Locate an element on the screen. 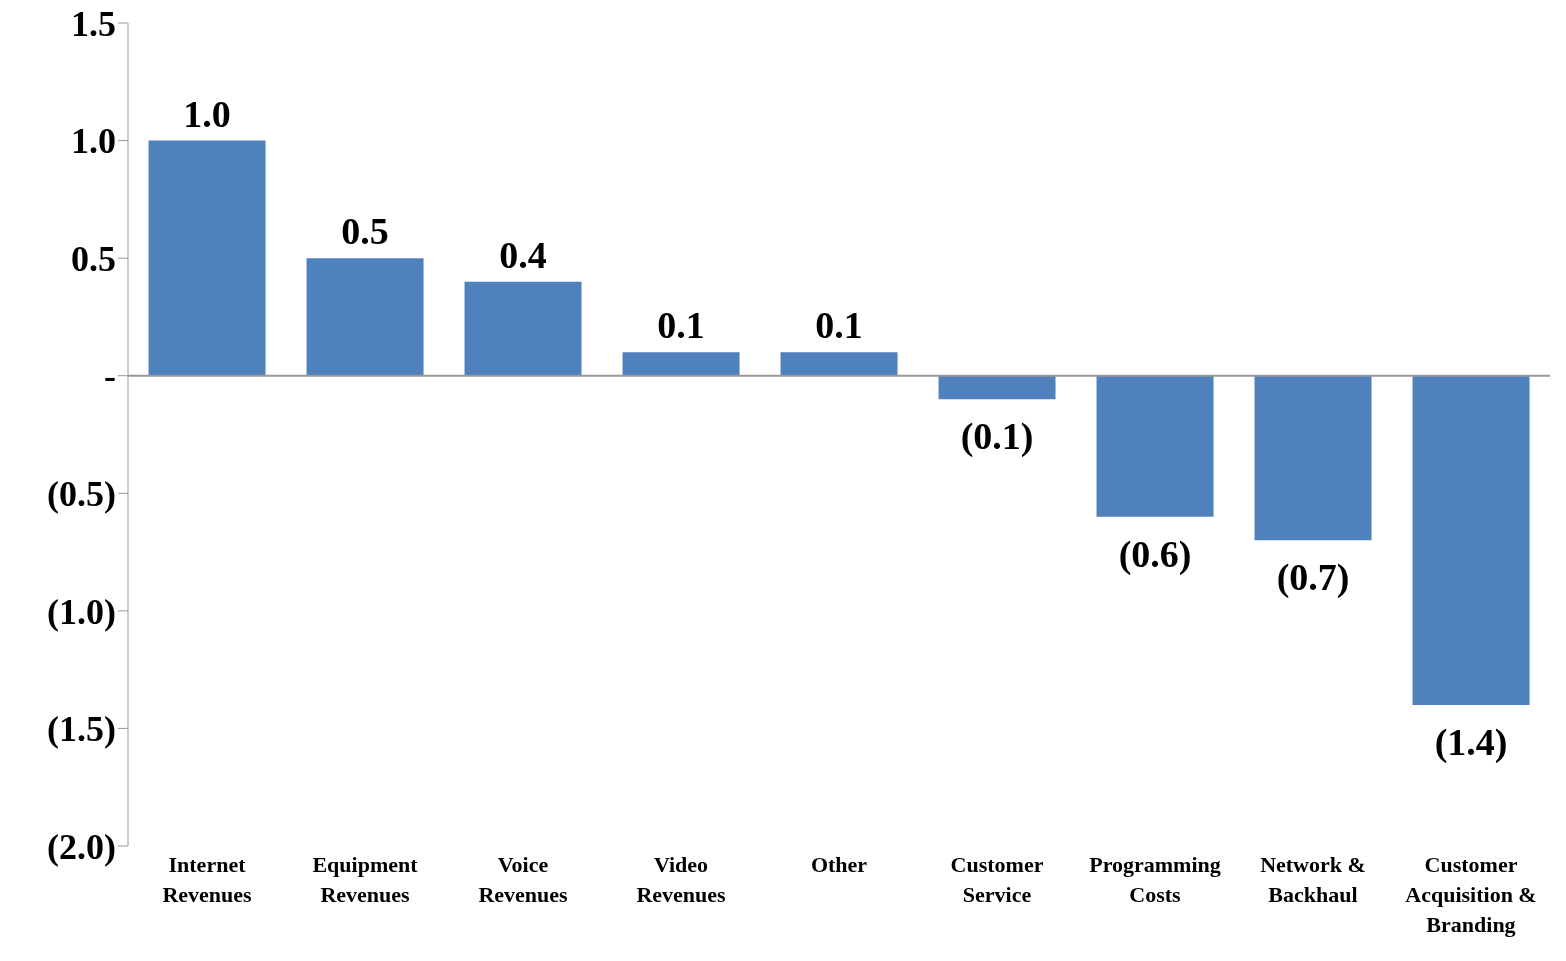 The image size is (1566, 961). x-tick-label: Video Revenues is located at coordinates (681, 879).